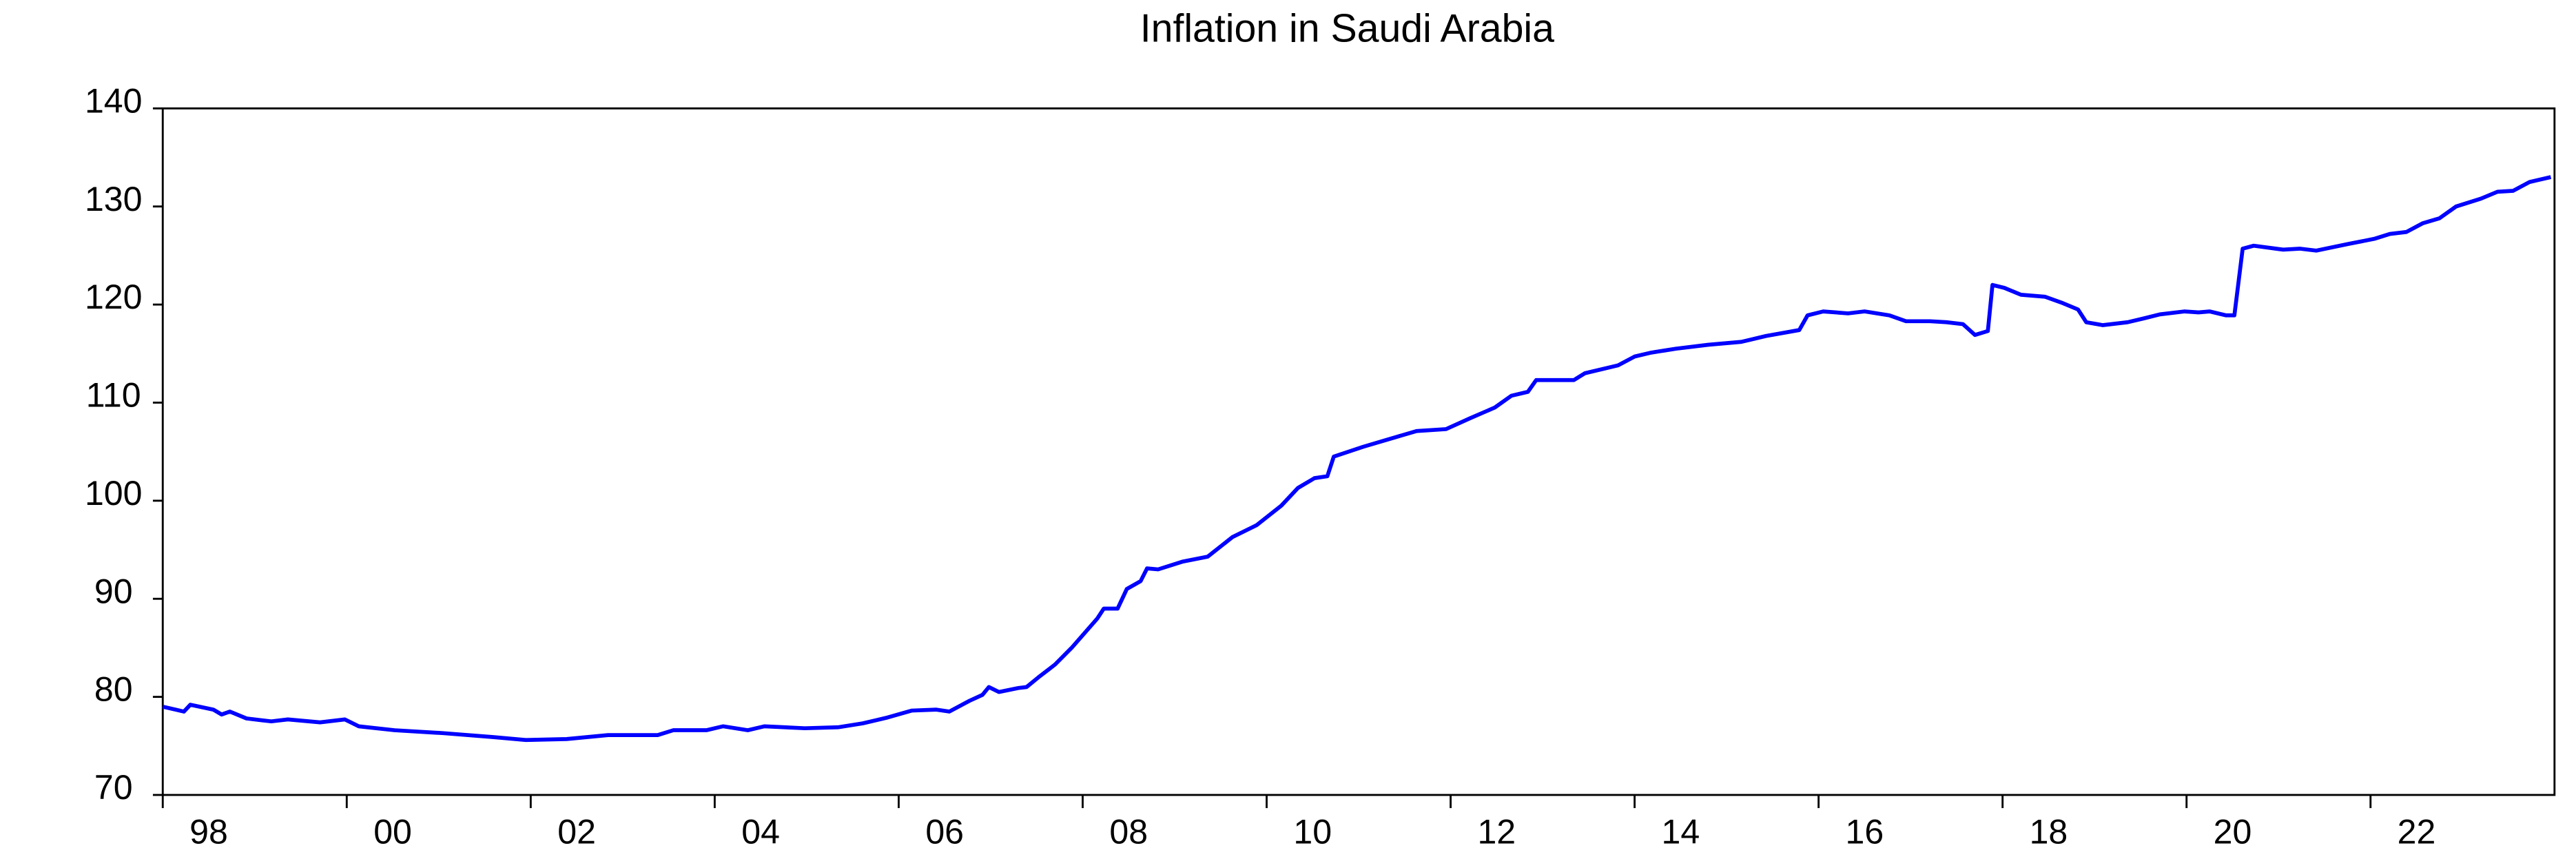 The height and width of the screenshot is (859, 2576). Describe the element at coordinates (113, 591) in the screenshot. I see `y-tick-label: 90` at that location.